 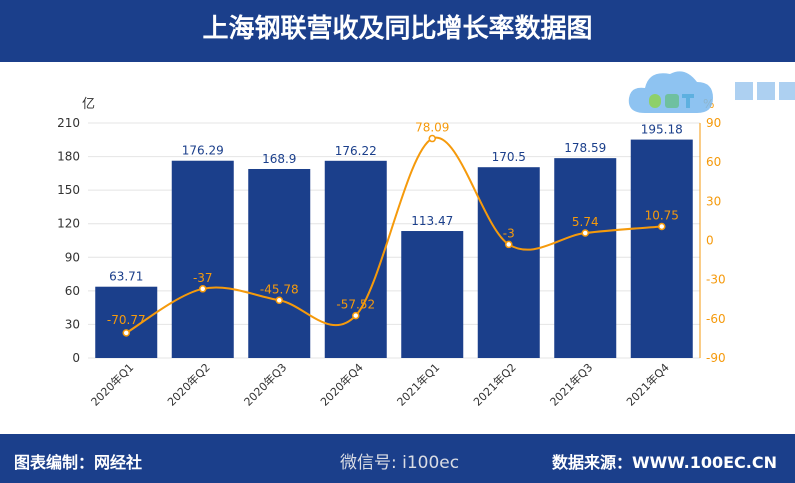 What do you see at coordinates (710, 100) in the screenshot?
I see `logo` at bounding box center [710, 100].